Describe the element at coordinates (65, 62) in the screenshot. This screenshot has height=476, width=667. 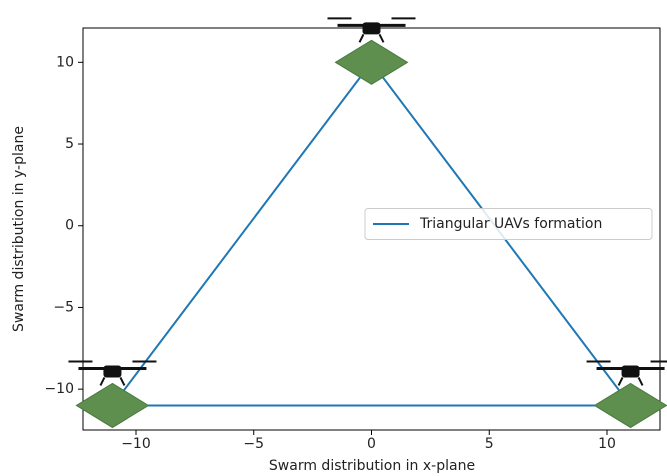
I see `y-tick-label: 10` at that location.